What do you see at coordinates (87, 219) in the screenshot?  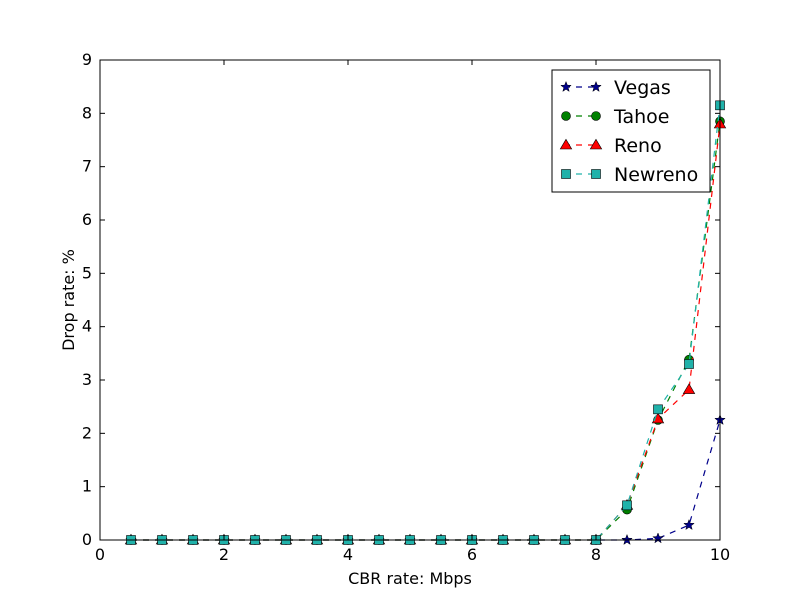 I see `y-tick-label: 6` at bounding box center [87, 219].